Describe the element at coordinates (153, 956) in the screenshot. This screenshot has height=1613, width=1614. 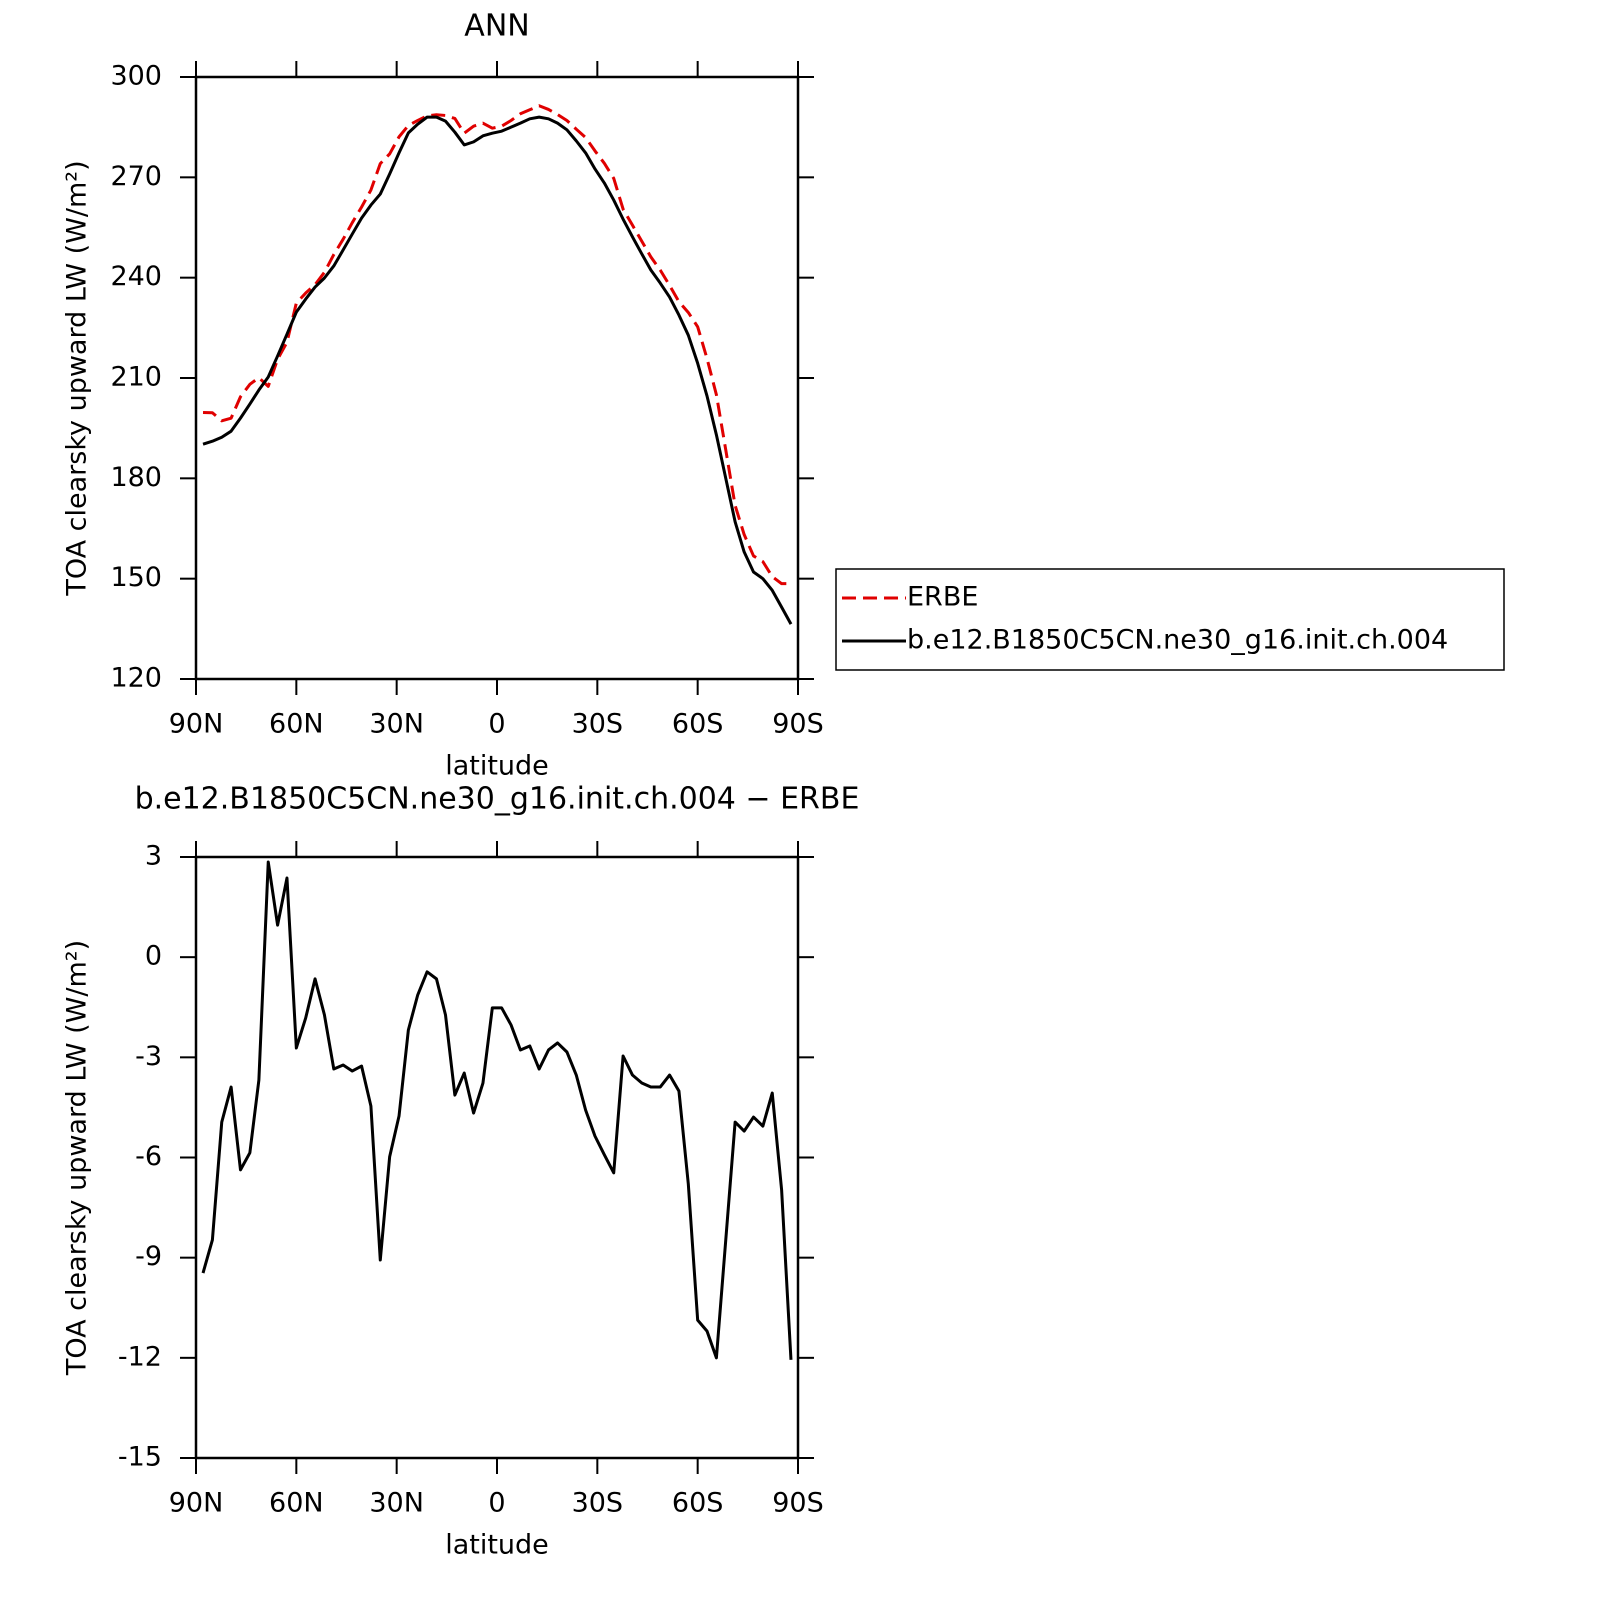
I see `y-tick-label: 0` at that location.